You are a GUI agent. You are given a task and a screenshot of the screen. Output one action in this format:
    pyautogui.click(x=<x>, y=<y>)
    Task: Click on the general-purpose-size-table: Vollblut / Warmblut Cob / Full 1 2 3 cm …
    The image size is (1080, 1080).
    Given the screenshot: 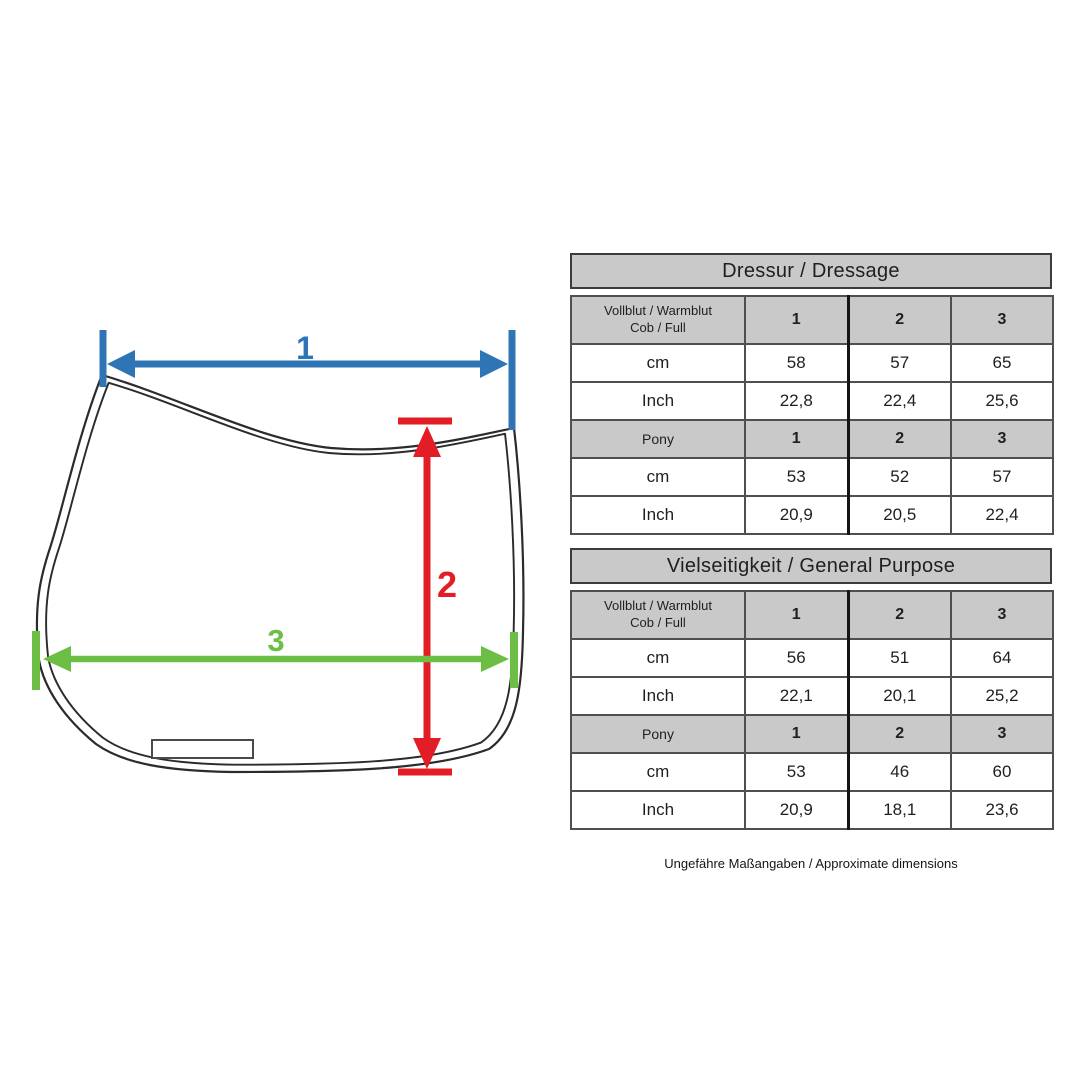 What is the action you would take?
    pyautogui.click(x=812, y=710)
    